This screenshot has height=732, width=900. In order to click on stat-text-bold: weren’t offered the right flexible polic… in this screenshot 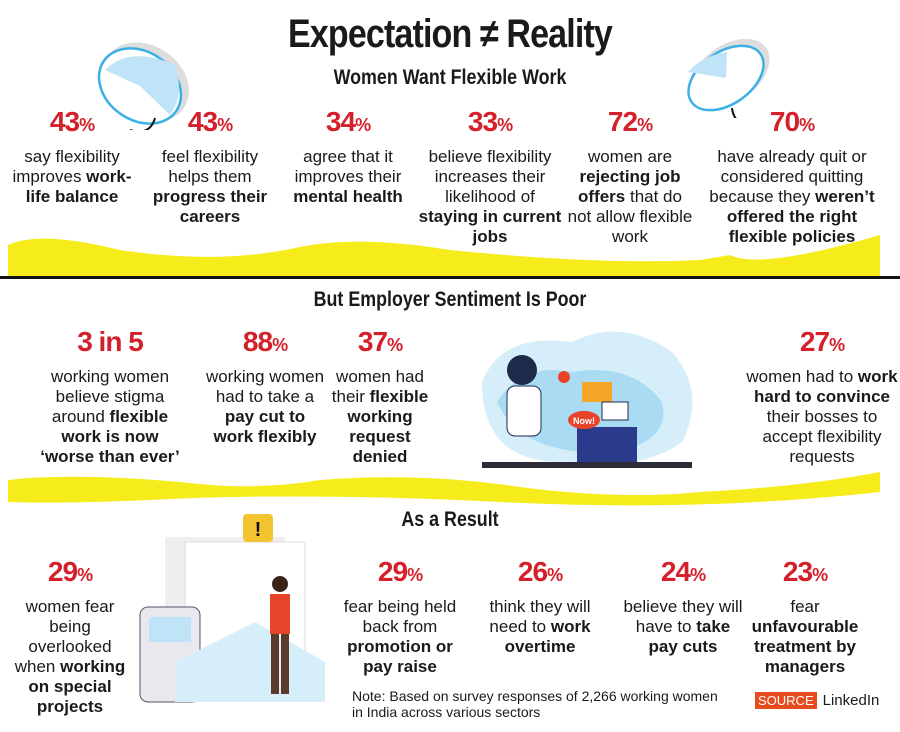, I will do `click(800, 216)`.